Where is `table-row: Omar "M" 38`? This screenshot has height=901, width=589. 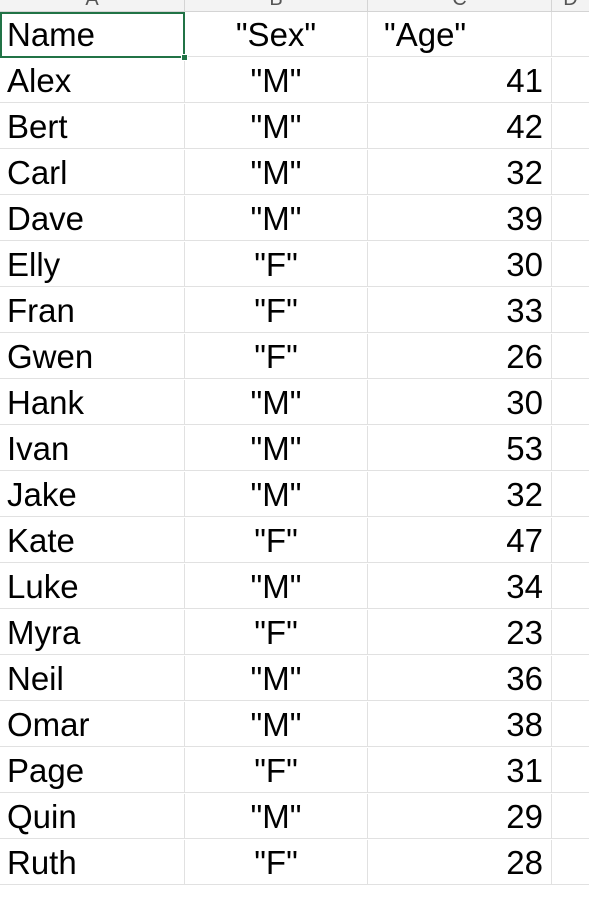
table-row: Omar "M" 38 is located at coordinates (294, 725).